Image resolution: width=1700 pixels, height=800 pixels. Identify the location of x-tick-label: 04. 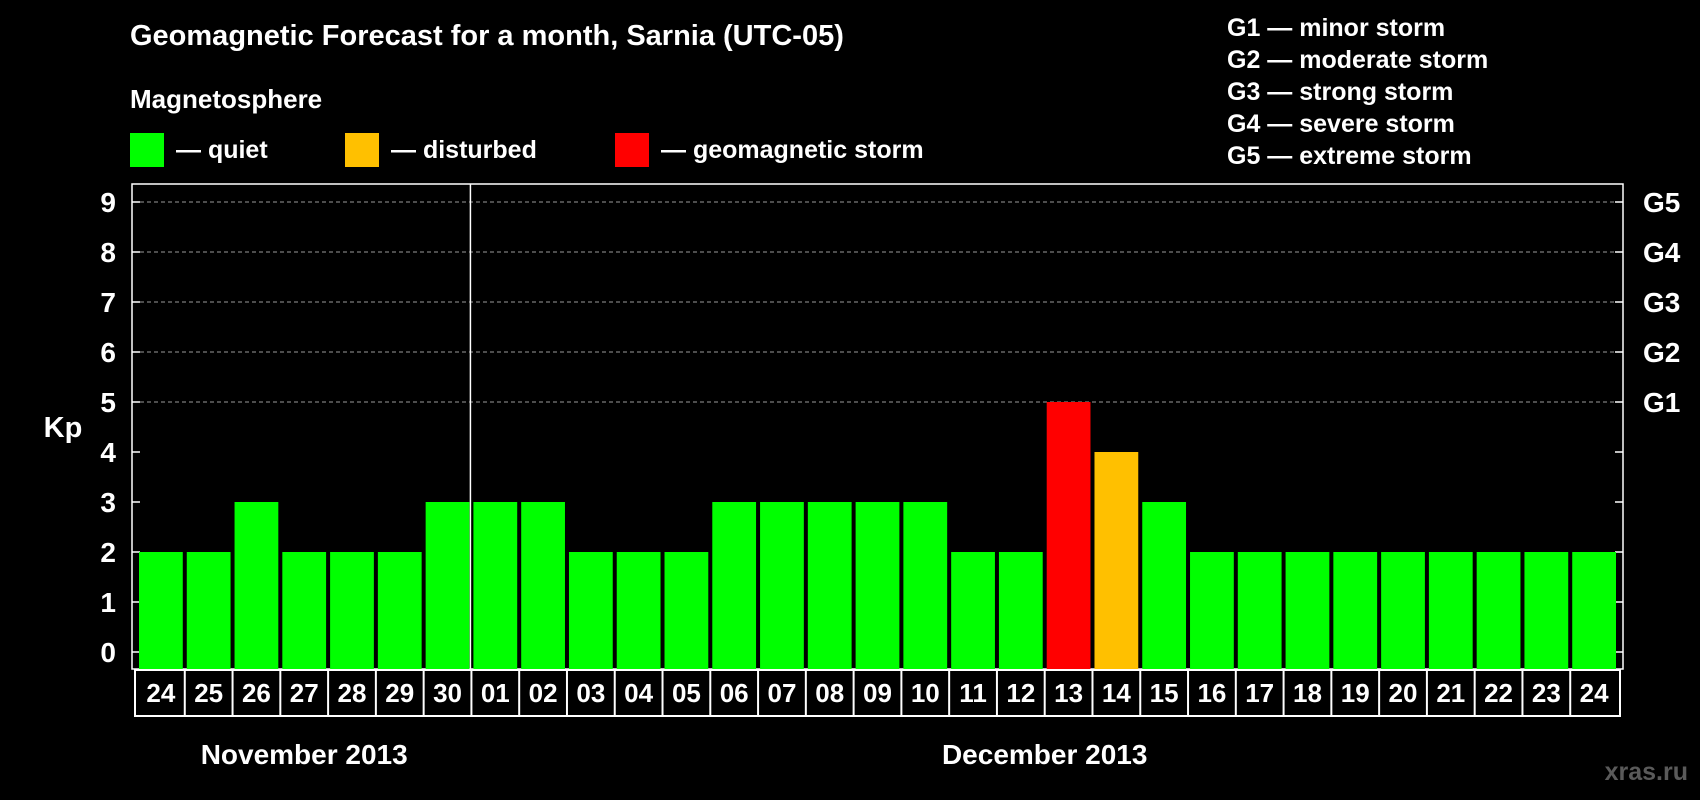
(638, 693).